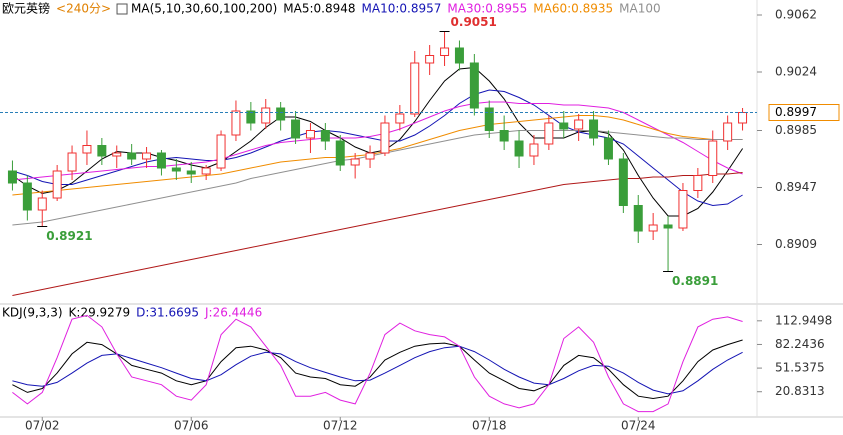 The width and height of the screenshot is (843, 435). Describe the element at coordinates (796, 15) in the screenshot. I see `y-tick-label: 0.9062` at that location.